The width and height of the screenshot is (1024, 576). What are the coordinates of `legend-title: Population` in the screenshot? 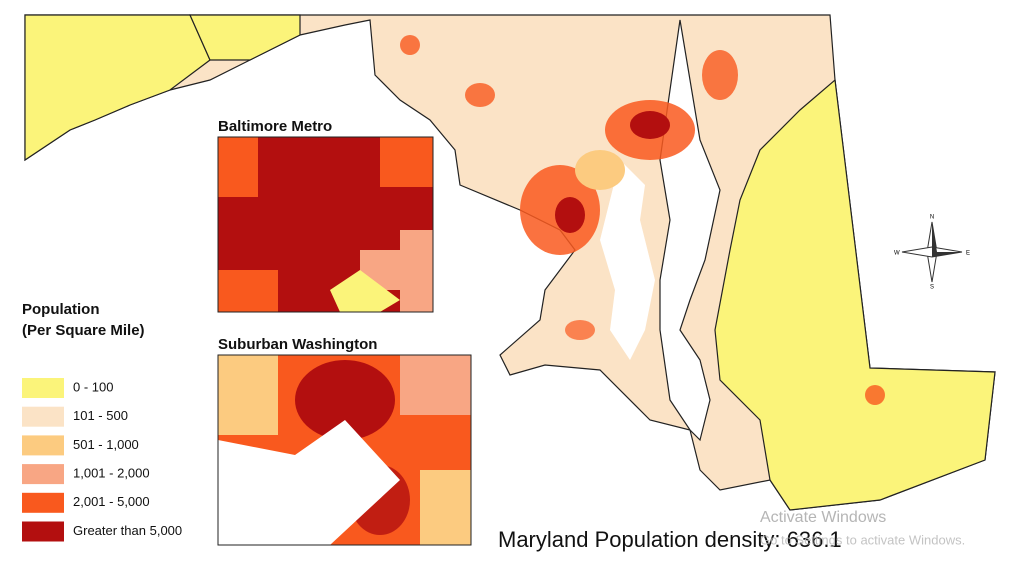 It's located at (61, 309).